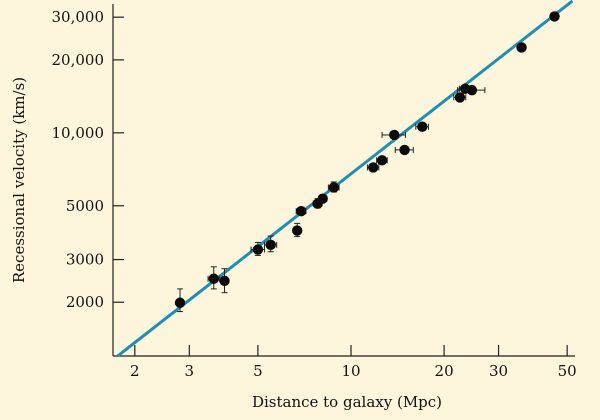 The height and width of the screenshot is (420, 600). What do you see at coordinates (78, 133) in the screenshot?
I see `y-tick-label: 10,000` at bounding box center [78, 133].